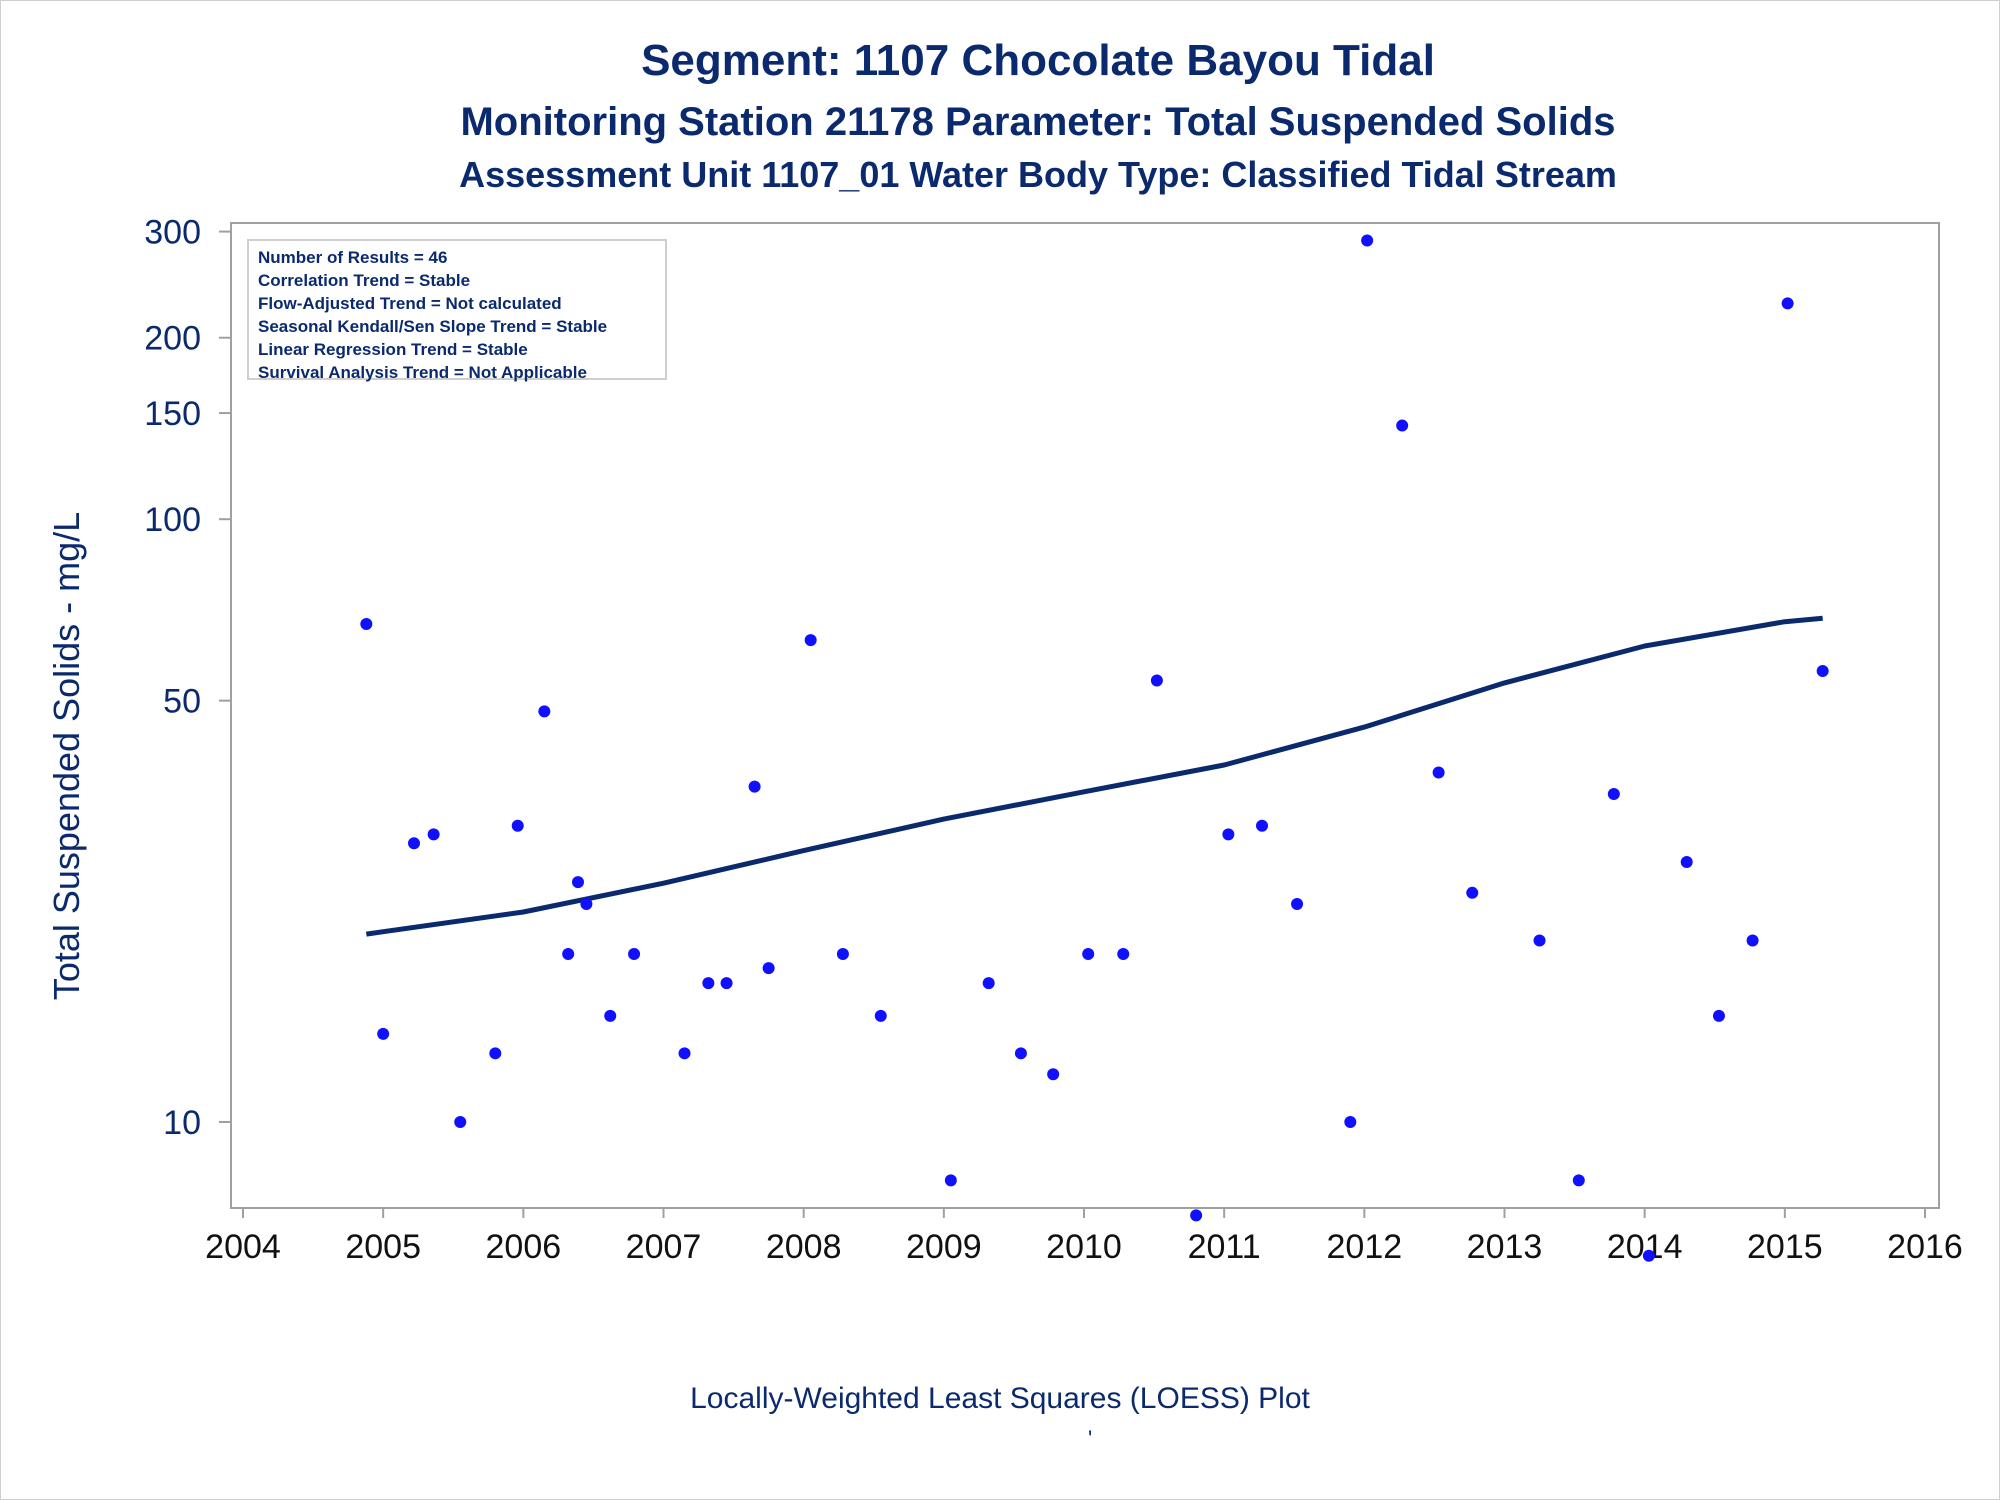 The height and width of the screenshot is (1500, 2000). Describe the element at coordinates (1038, 60) in the screenshot. I see `chart-title: Segment: 1107 Chocolate Bayou Tidal` at that location.